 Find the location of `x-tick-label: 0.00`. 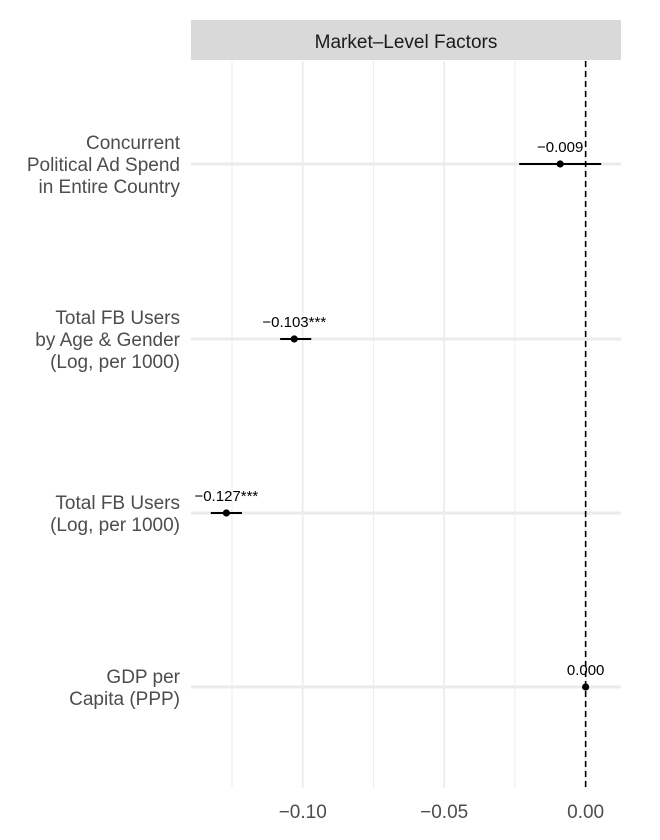

x-tick-label: 0.00 is located at coordinates (585, 812).